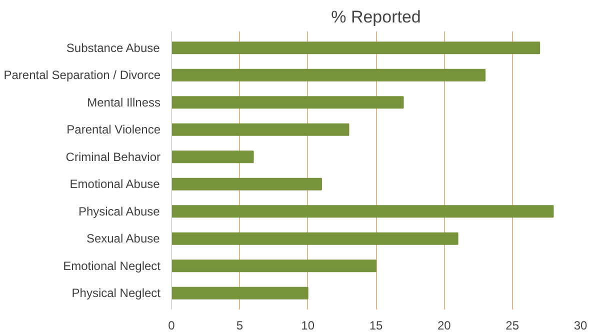  What do you see at coordinates (82, 75) in the screenshot?
I see `y-tick-label: Parental Separation / Divorce` at bounding box center [82, 75].